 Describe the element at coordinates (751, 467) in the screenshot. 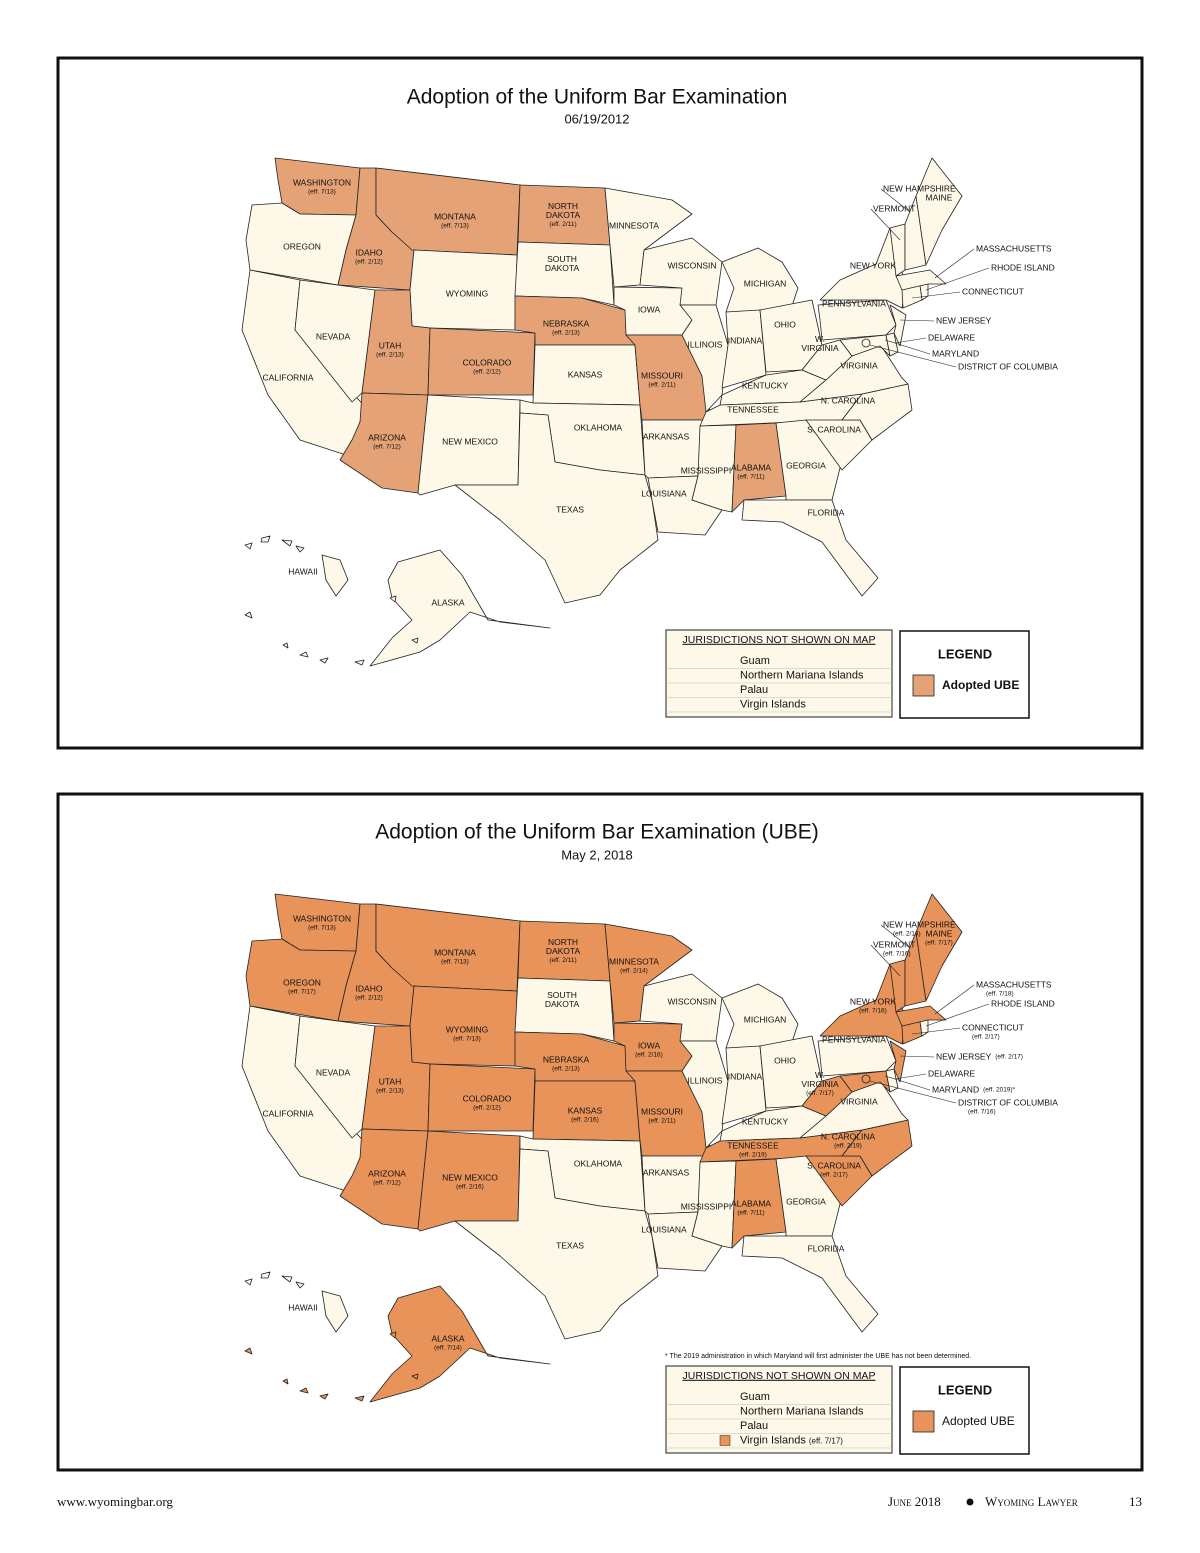

I see `state-label: ALABAMA` at that location.